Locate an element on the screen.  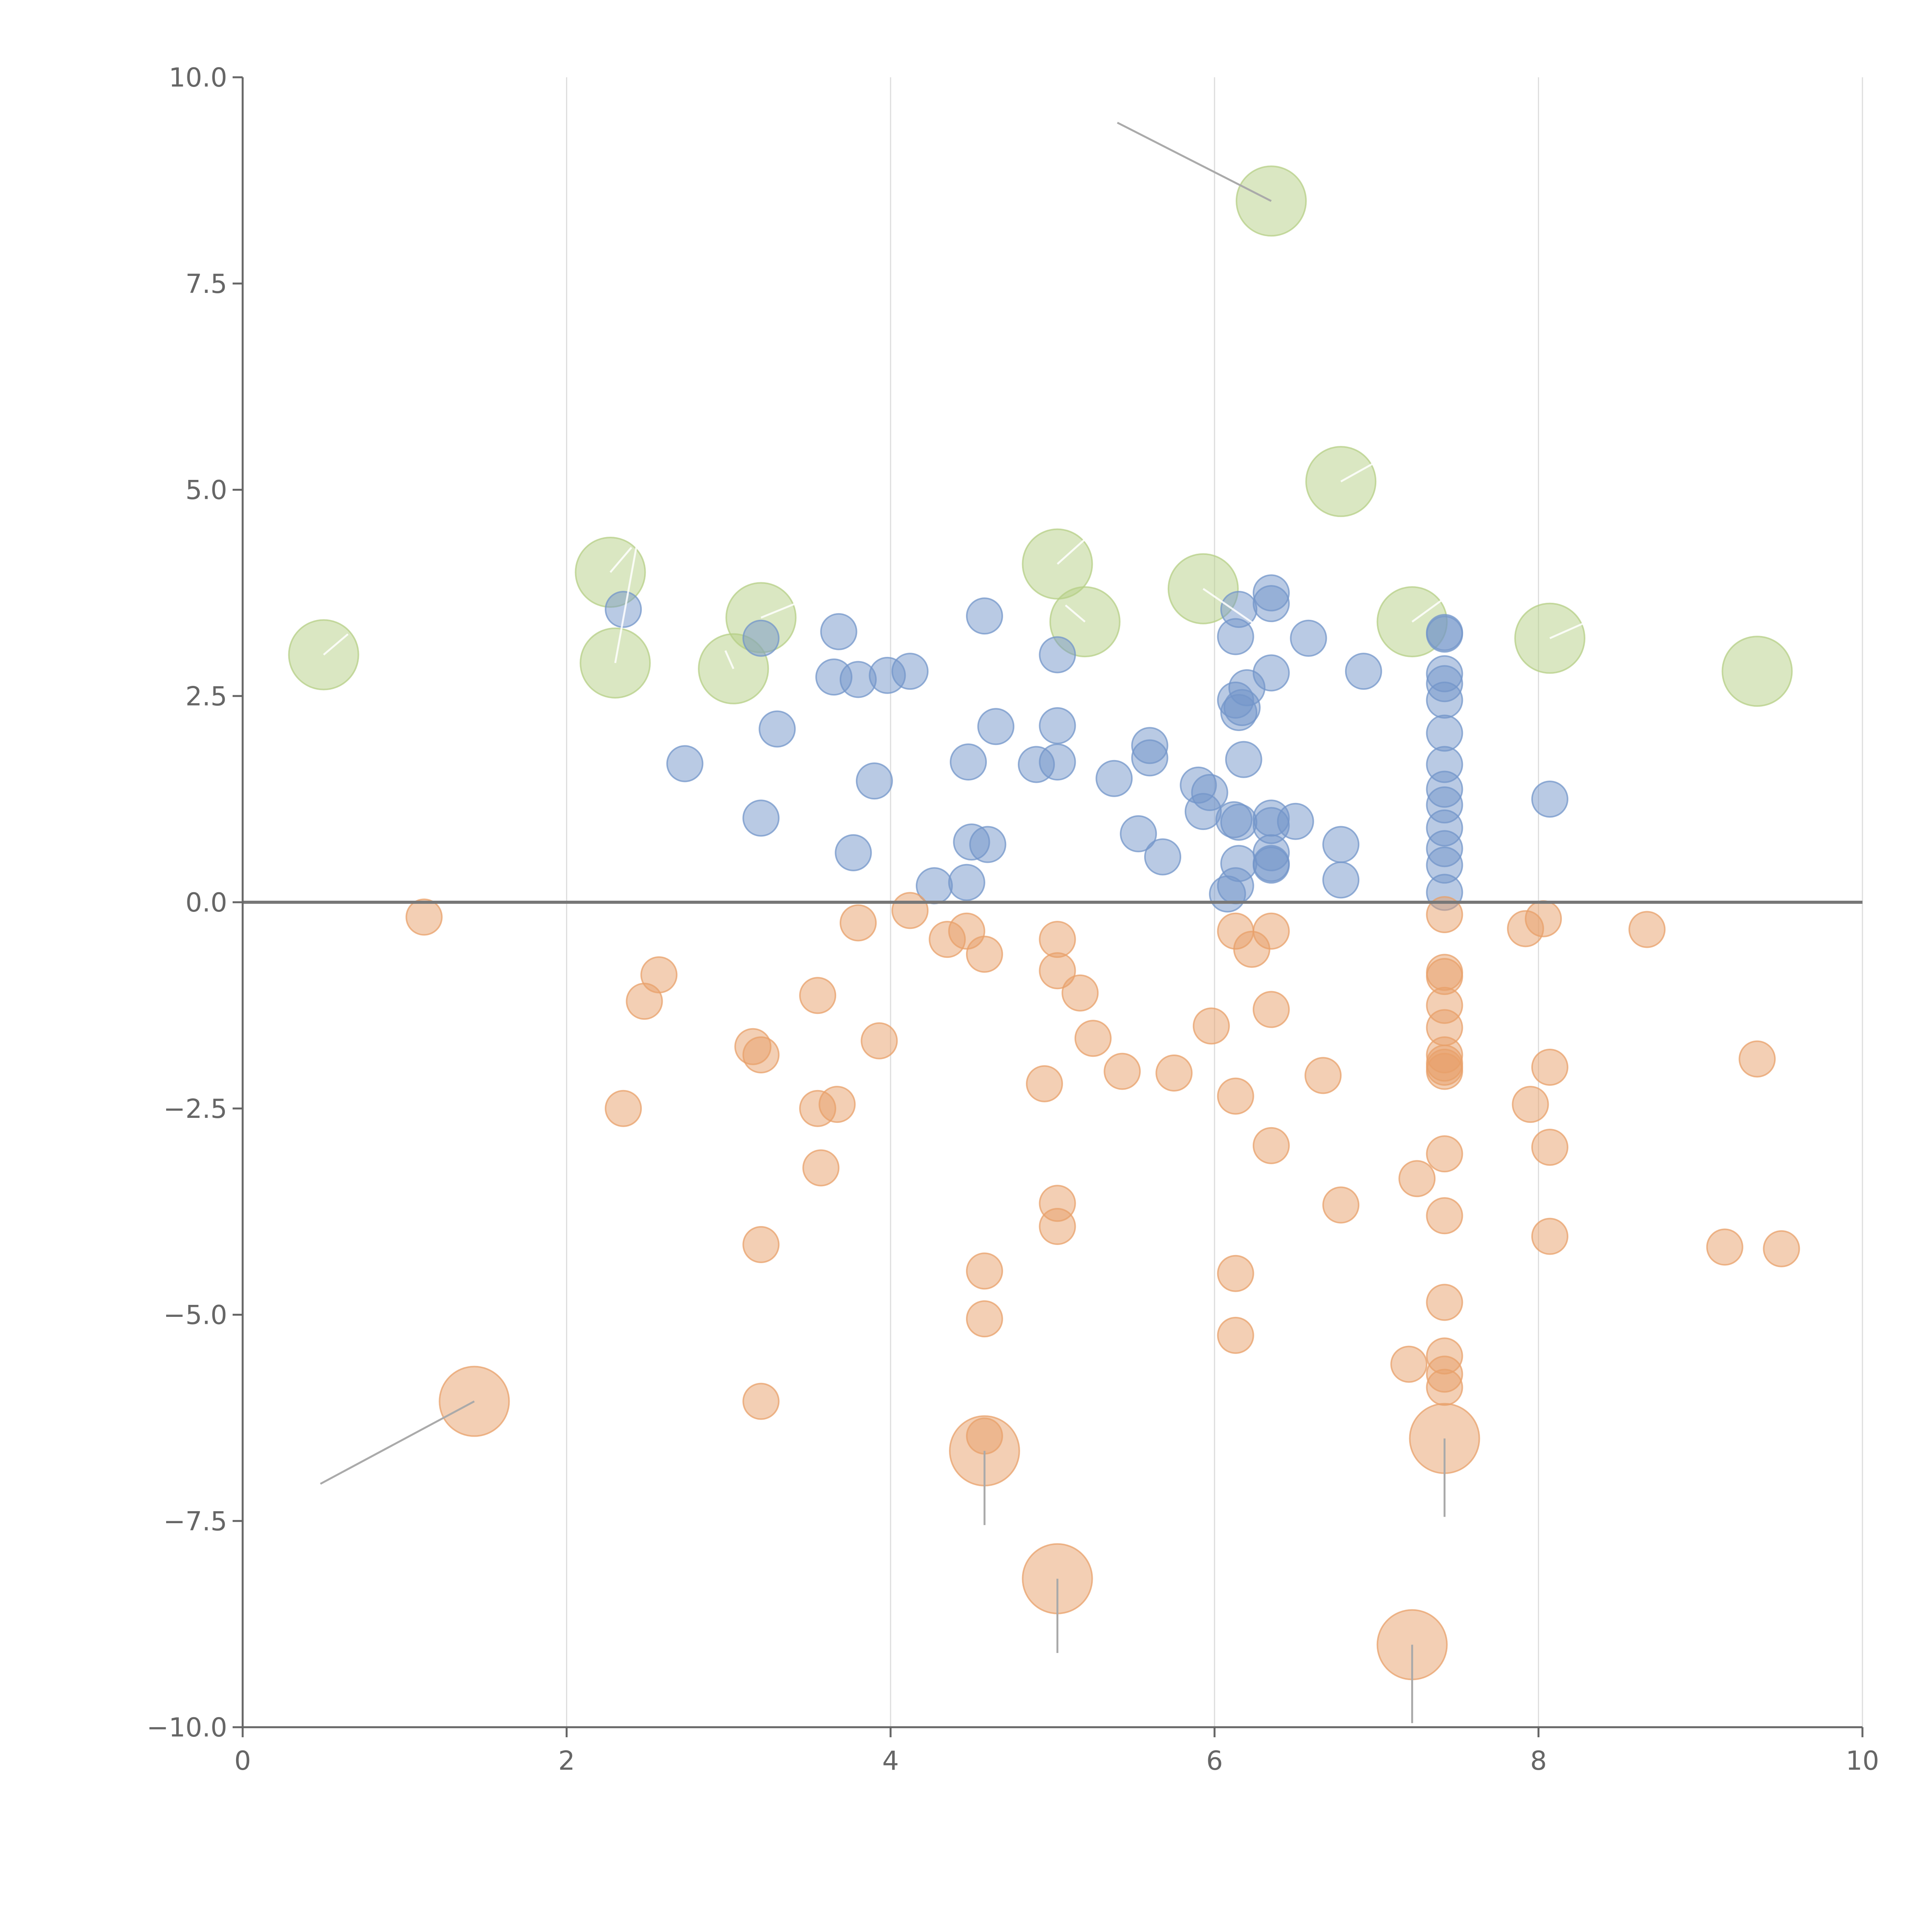
y-tick-label: 10.0 is located at coordinates (198, 78).